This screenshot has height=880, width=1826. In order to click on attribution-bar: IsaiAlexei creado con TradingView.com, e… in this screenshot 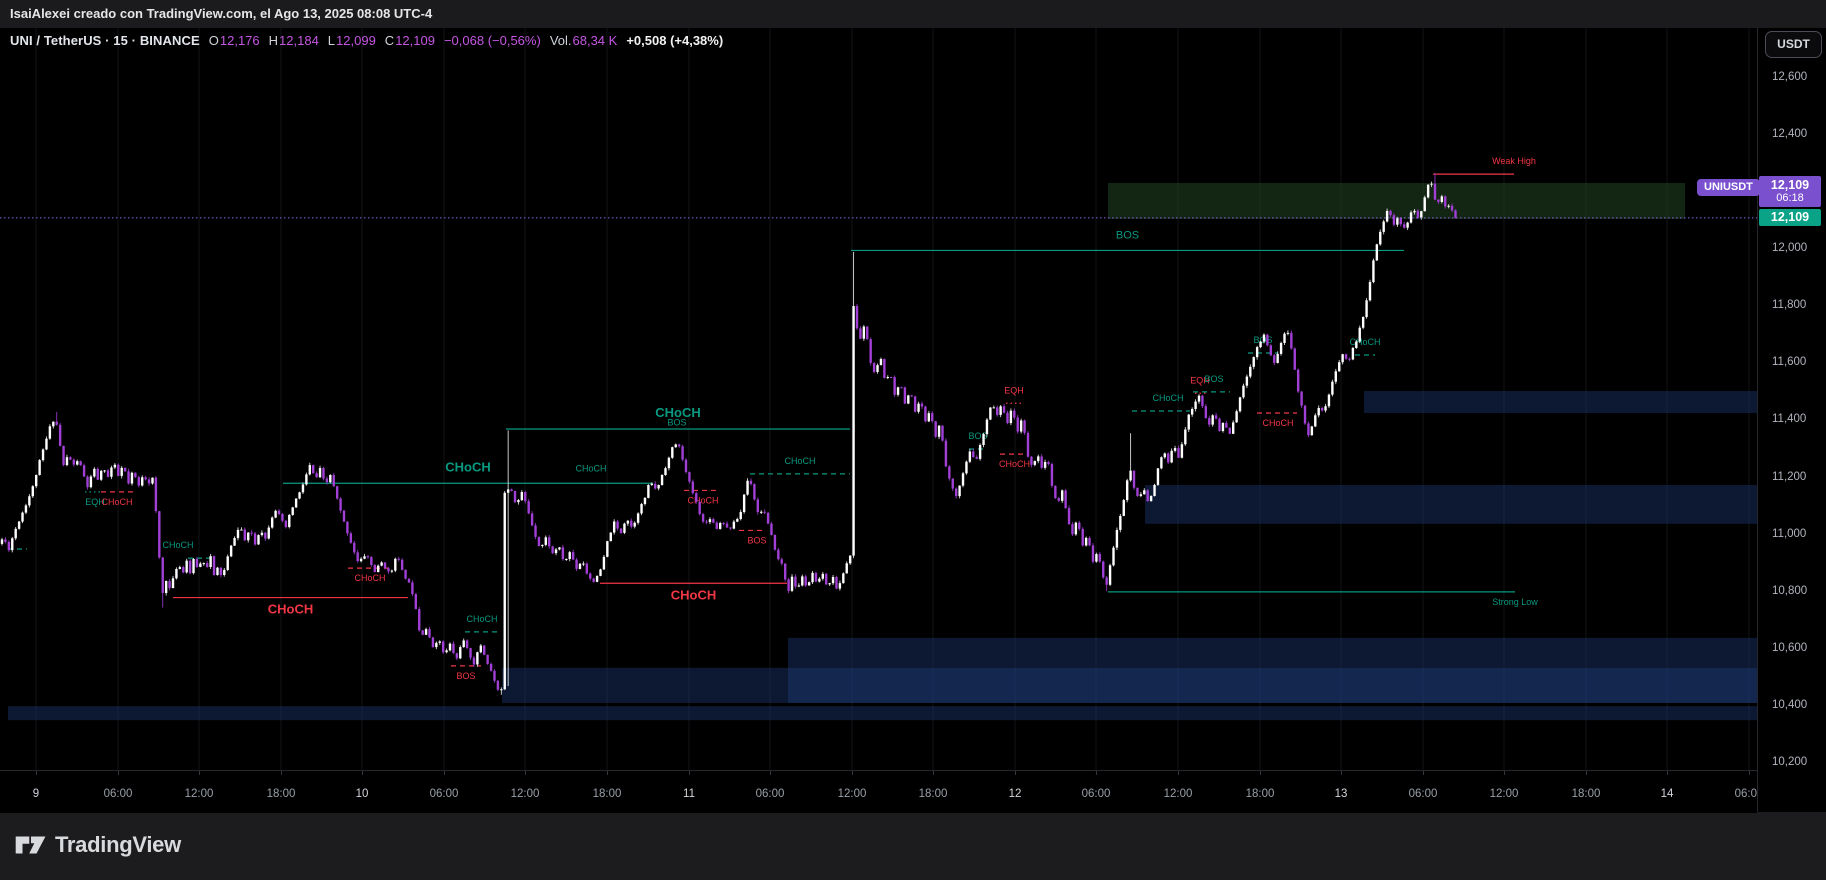, I will do `click(913, 14)`.